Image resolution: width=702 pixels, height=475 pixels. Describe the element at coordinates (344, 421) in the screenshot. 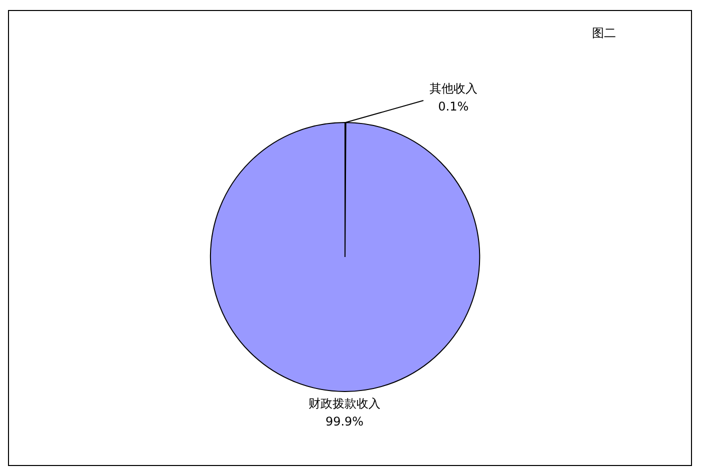

I see `data-label: 99.9%` at that location.